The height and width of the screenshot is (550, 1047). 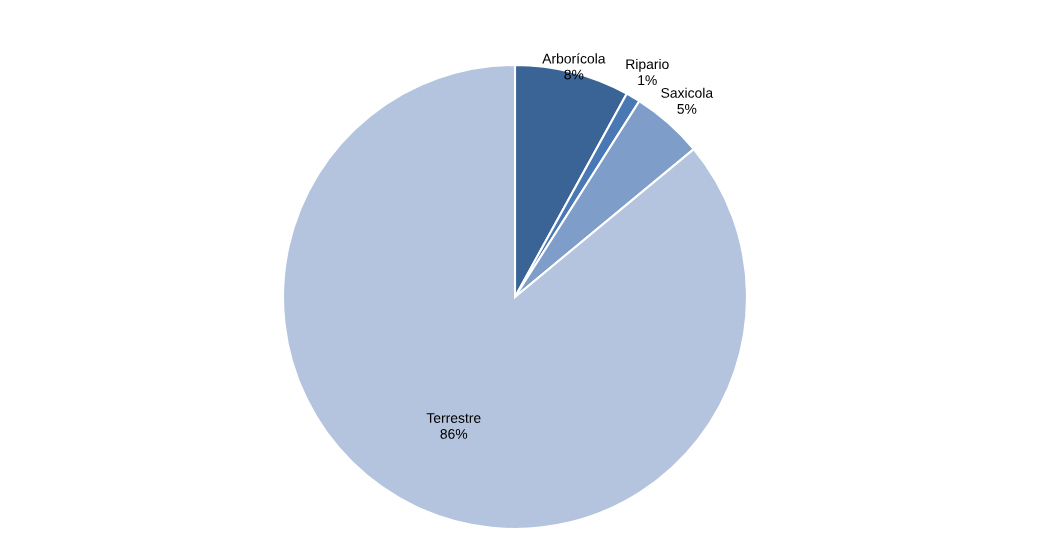 What do you see at coordinates (574, 58) in the screenshot?
I see `slice-label: Arborícola` at bounding box center [574, 58].